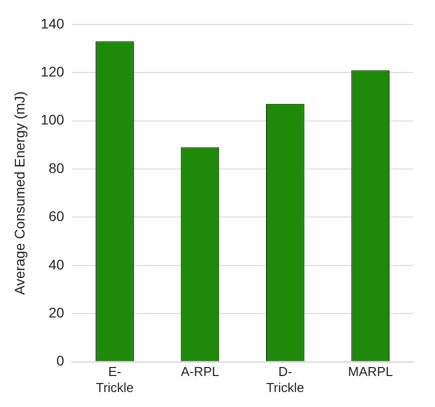 The image size is (435, 407). Describe the element at coordinates (52, 120) in the screenshot. I see `y-tick-label: 100` at that location.